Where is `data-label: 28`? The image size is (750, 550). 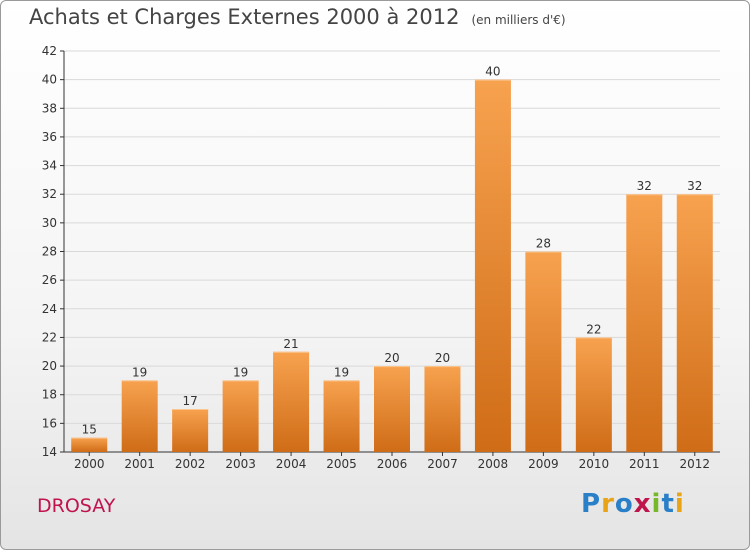
data-label: 28 is located at coordinates (543, 244).